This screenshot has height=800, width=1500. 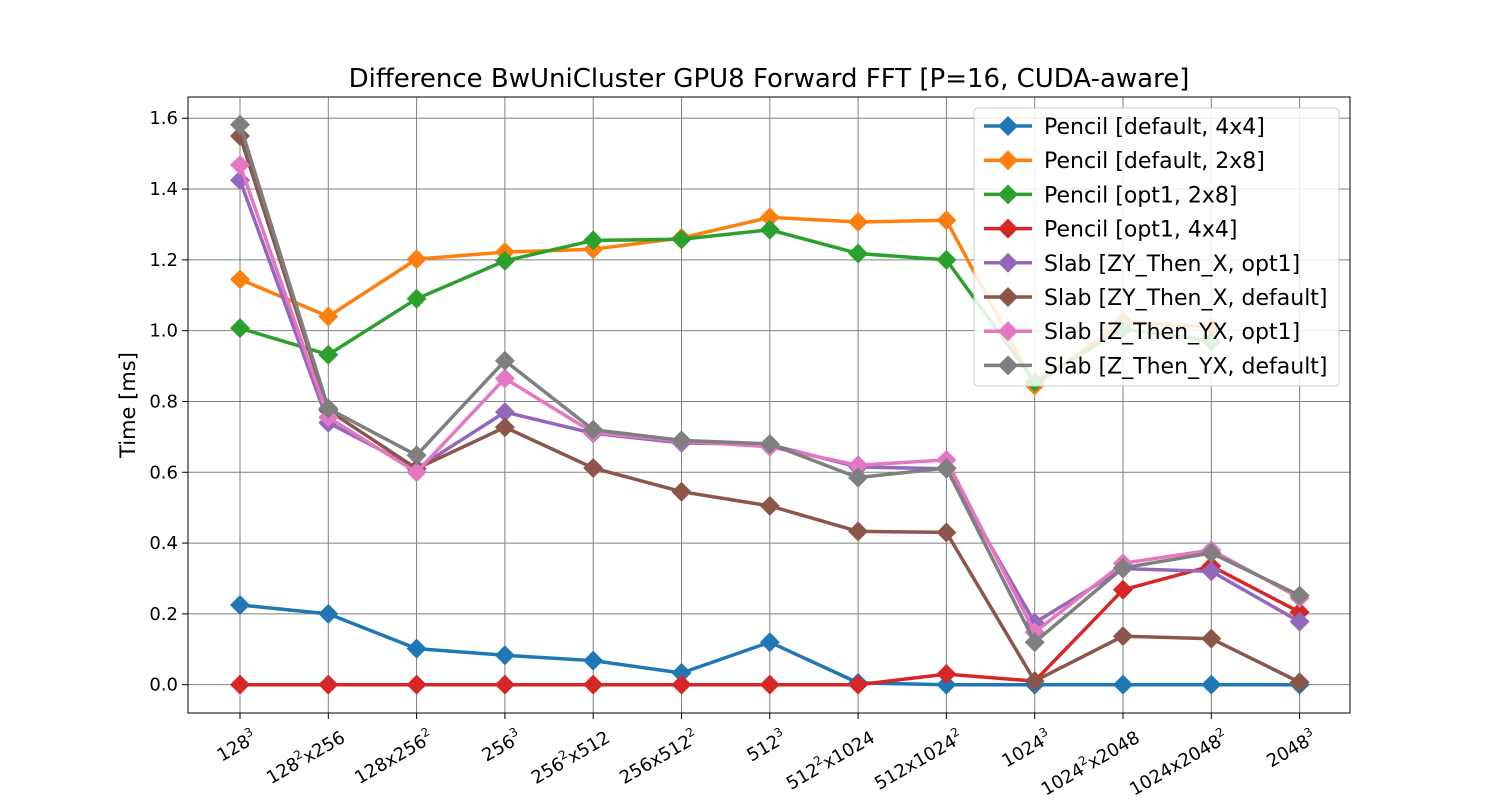 I want to click on legend-label: Pencil [default, 2x8], so click(x=1154, y=161).